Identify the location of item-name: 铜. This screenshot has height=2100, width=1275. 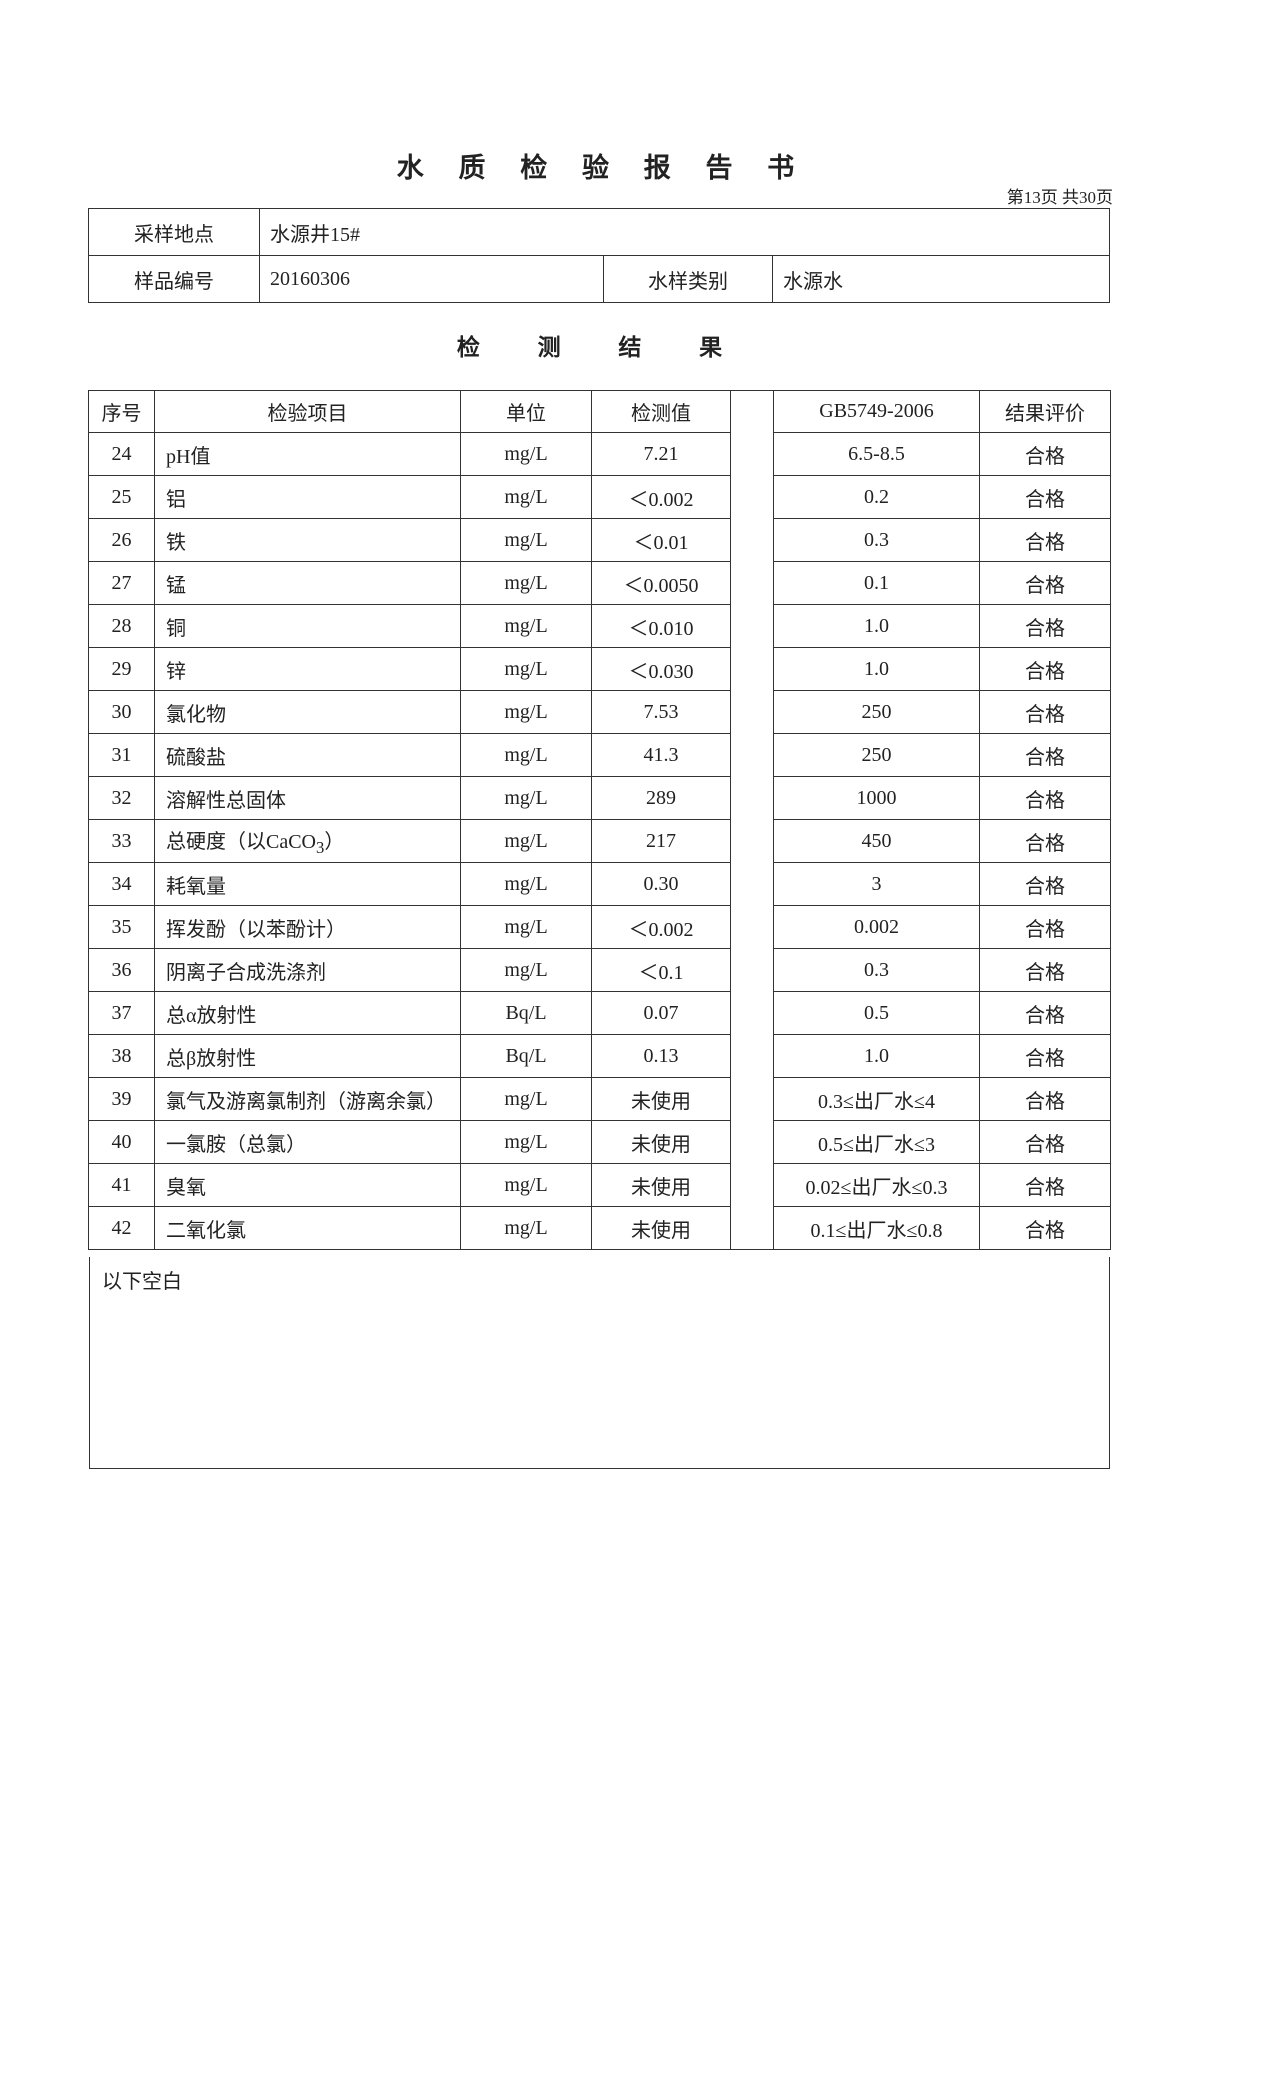
(307, 626).